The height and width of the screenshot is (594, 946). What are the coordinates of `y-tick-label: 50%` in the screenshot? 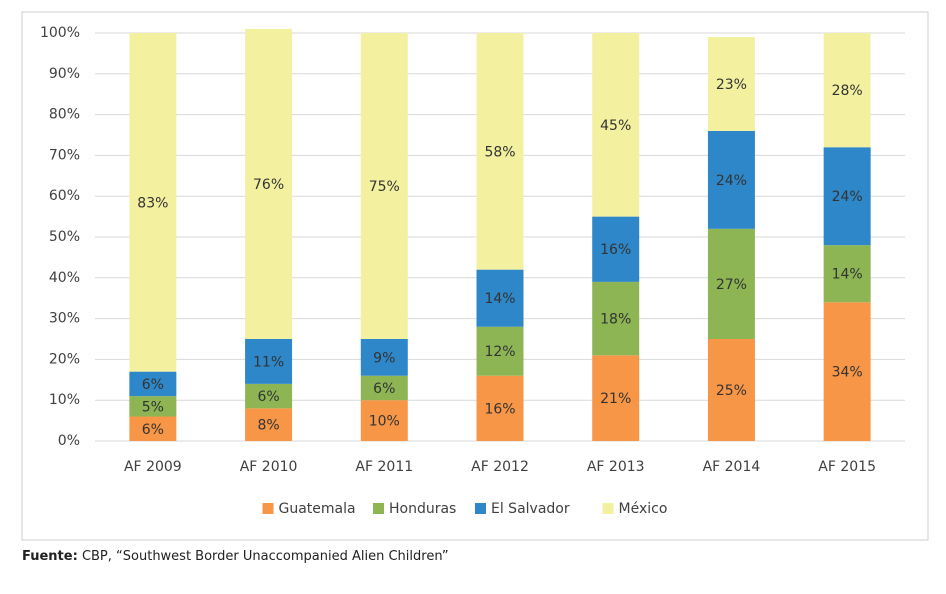 It's located at (64, 237).